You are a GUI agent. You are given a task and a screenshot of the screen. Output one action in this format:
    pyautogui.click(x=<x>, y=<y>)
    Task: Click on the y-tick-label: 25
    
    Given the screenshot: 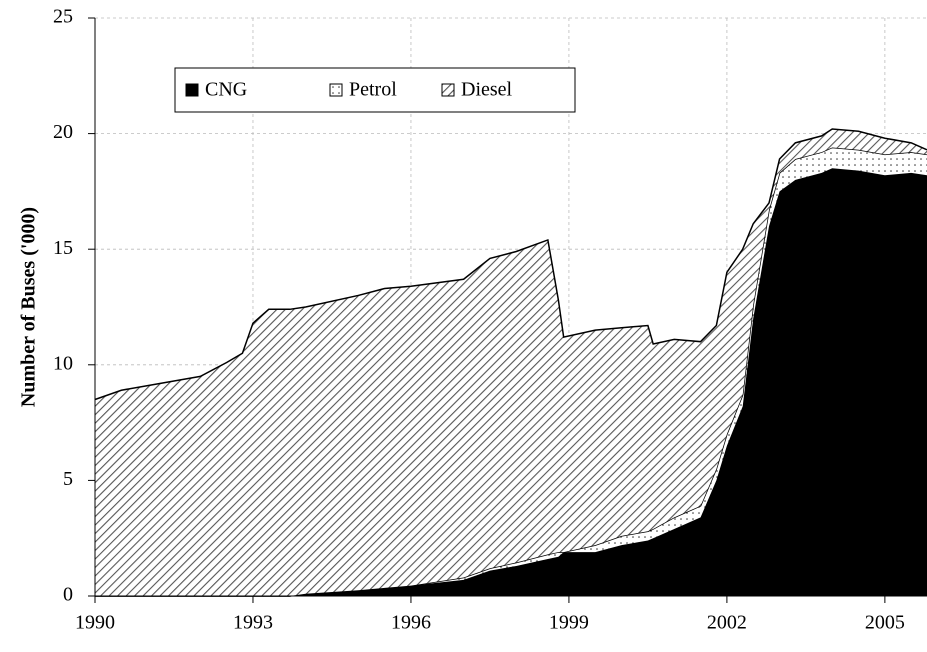 What is the action you would take?
    pyautogui.click(x=63, y=17)
    